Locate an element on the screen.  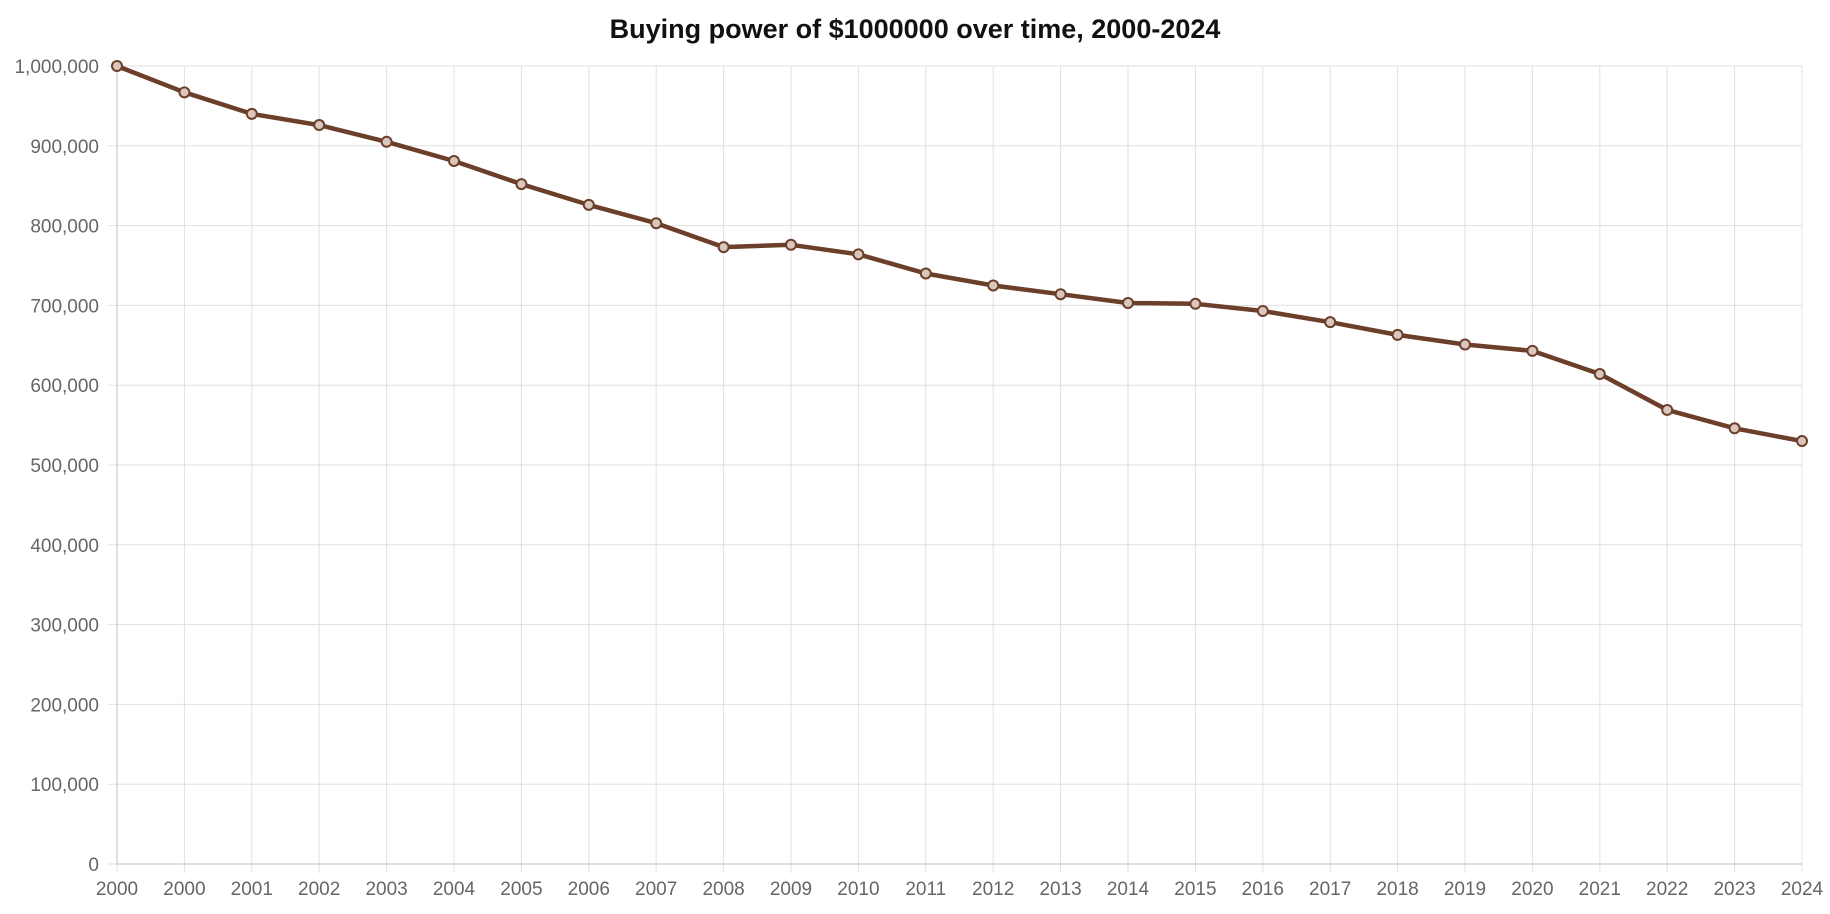
y-tick-label: 1,000,000 is located at coordinates (56, 67).